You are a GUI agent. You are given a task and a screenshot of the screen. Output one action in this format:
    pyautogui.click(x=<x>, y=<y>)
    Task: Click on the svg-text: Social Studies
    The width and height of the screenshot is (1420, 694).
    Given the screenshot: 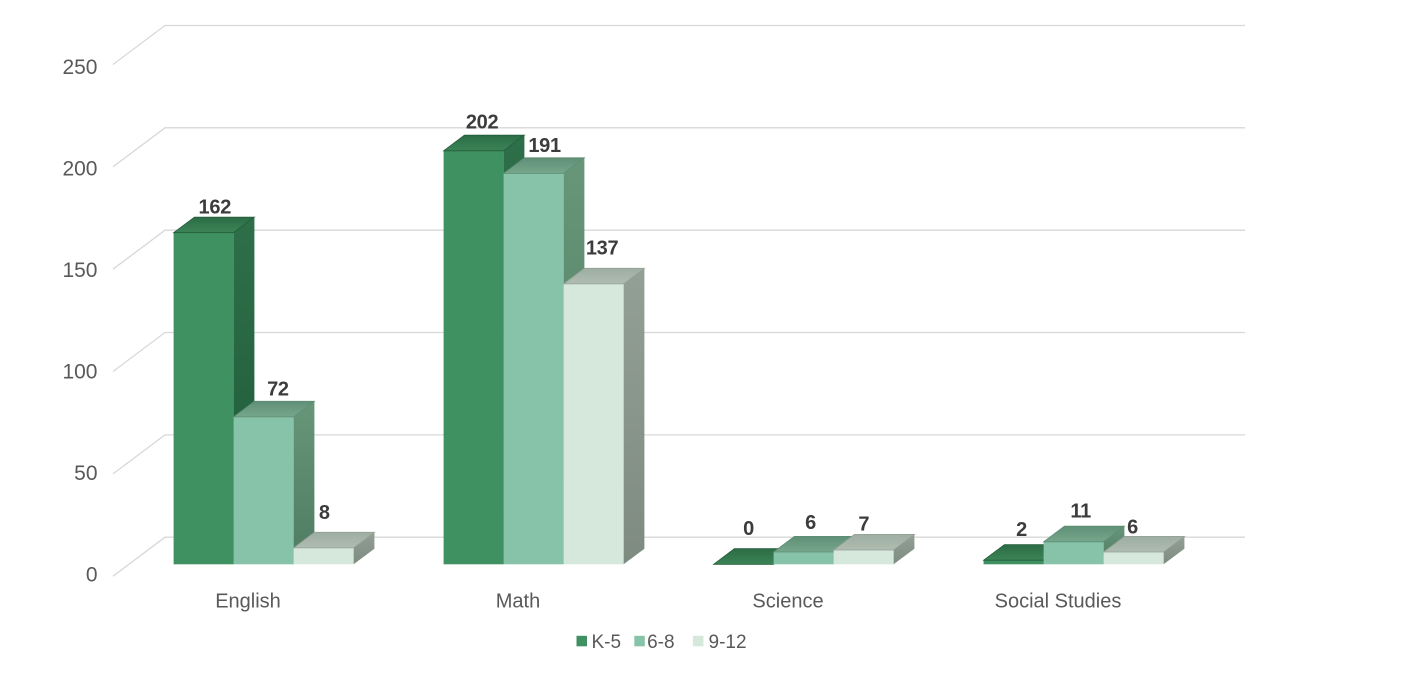 What is the action you would take?
    pyautogui.click(x=1058, y=601)
    